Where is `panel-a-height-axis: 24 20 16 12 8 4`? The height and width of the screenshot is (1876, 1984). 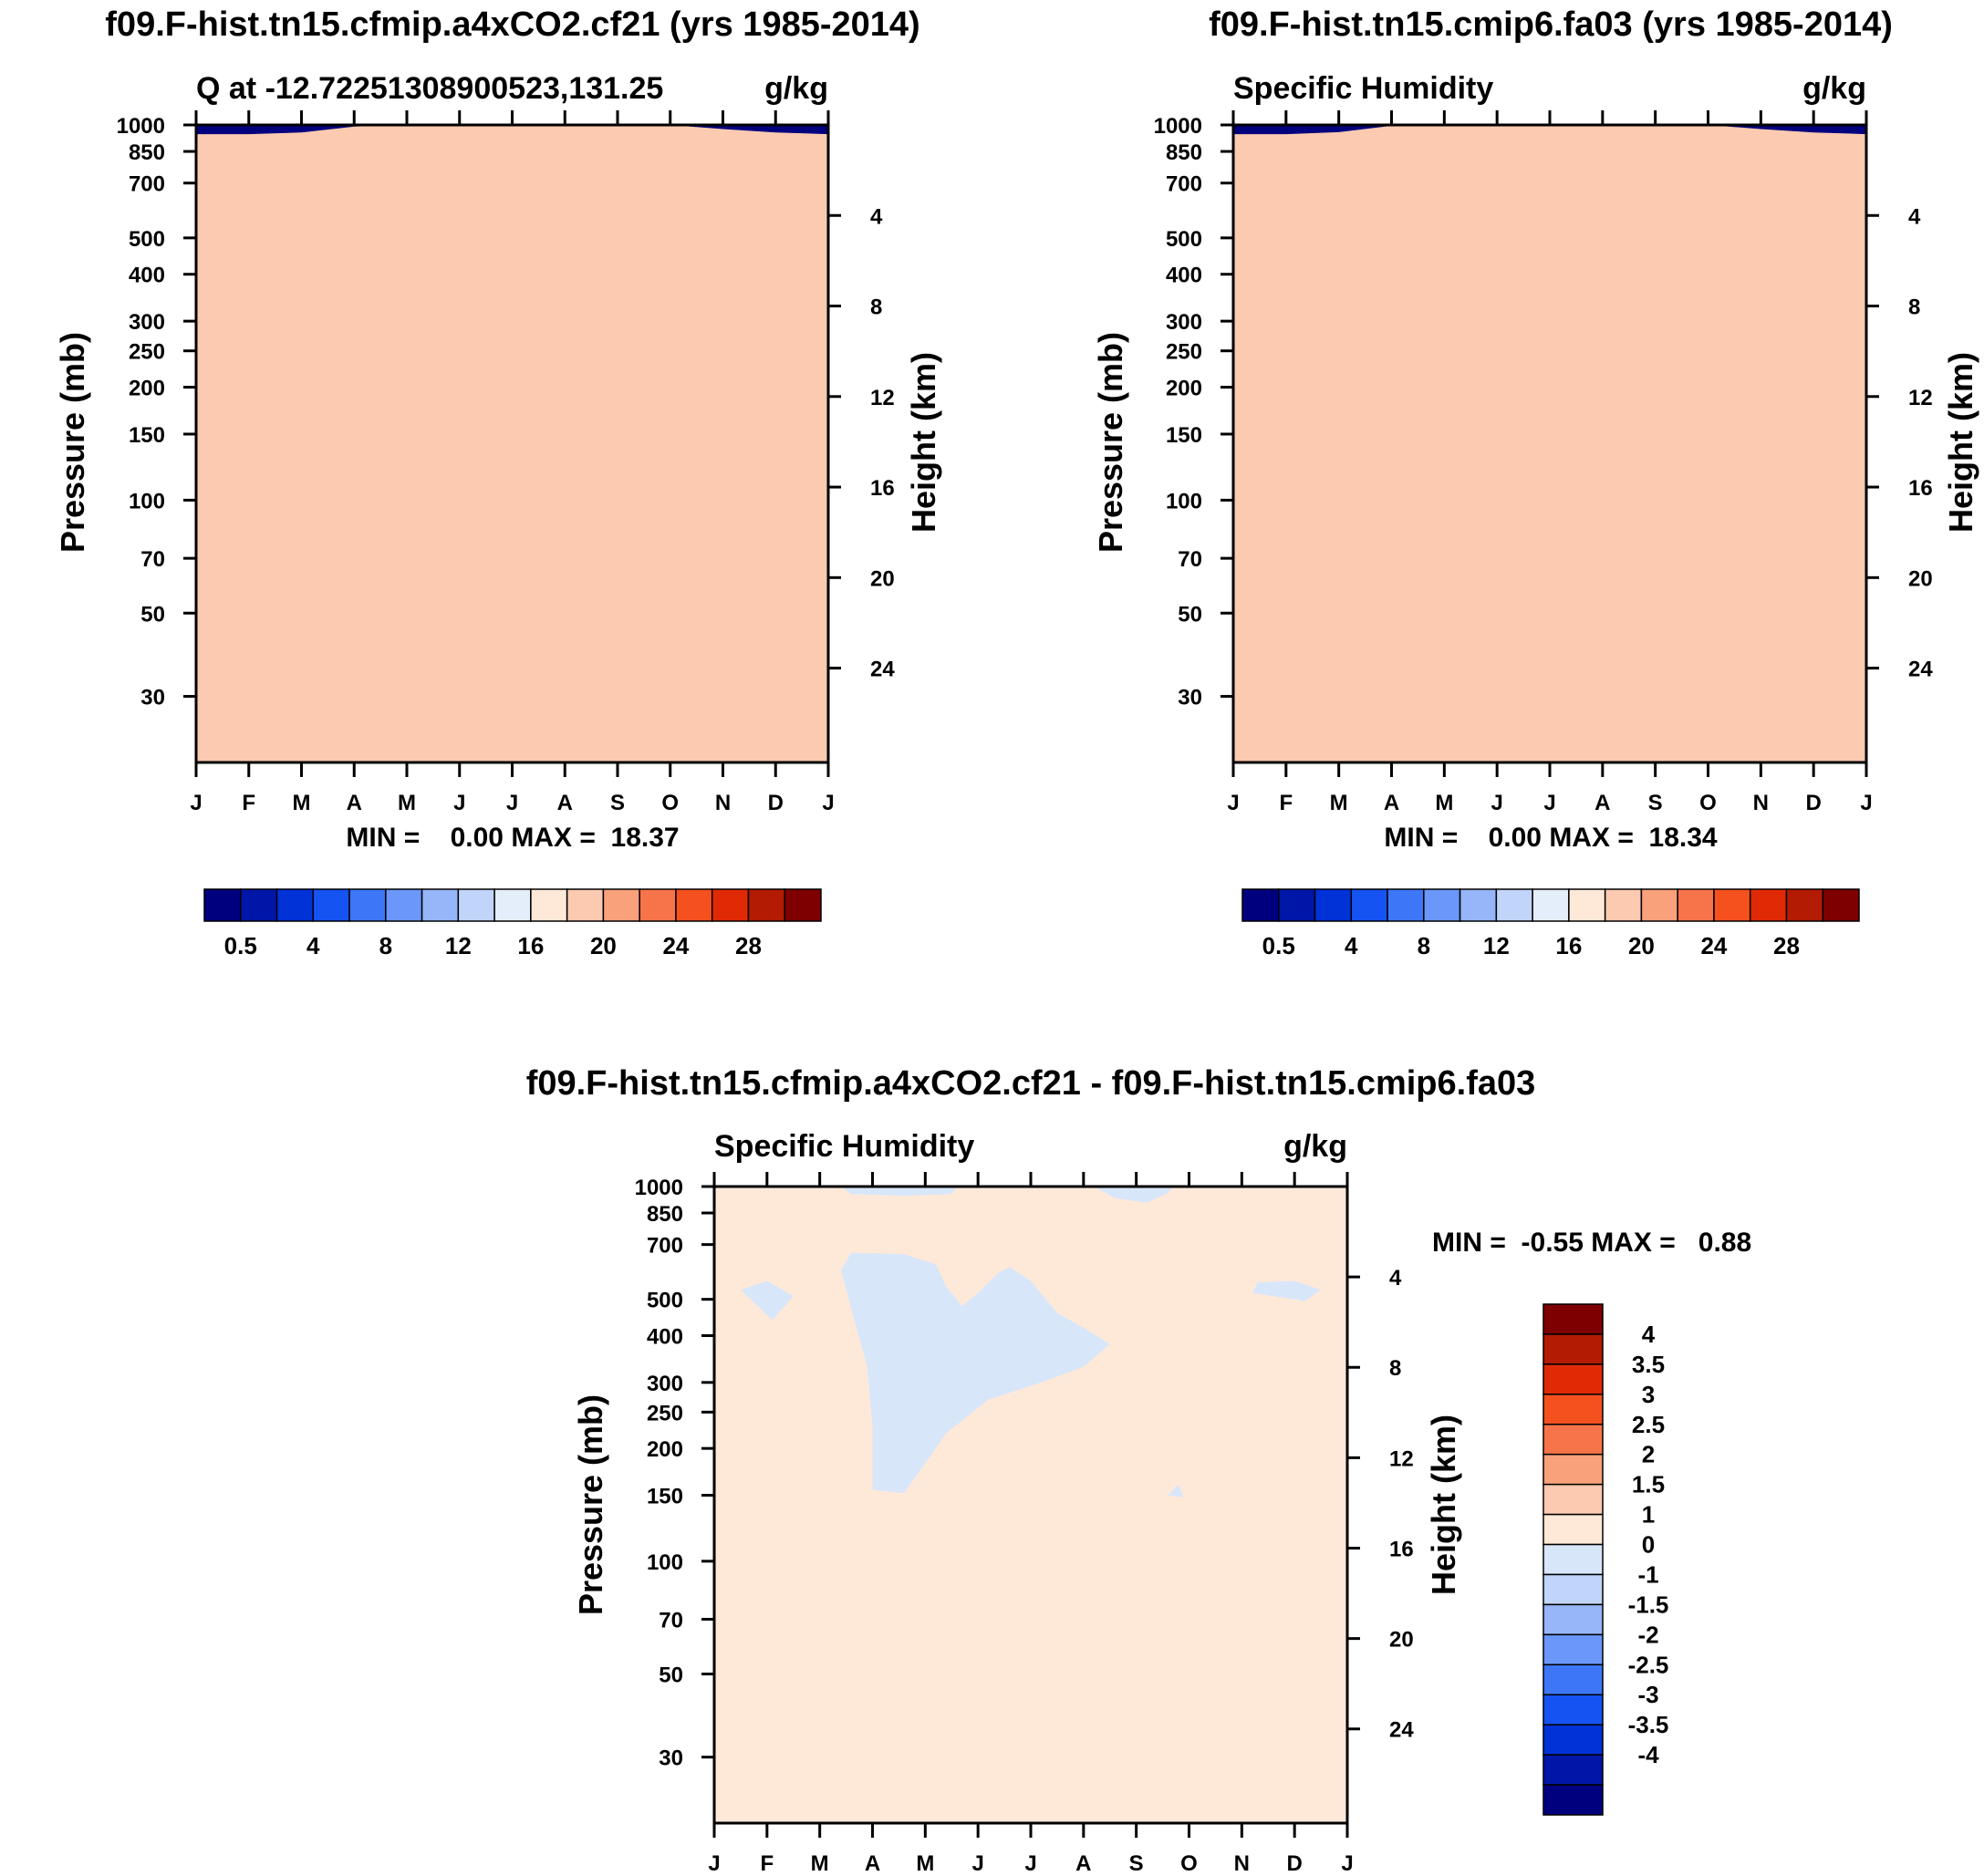
panel-a-height-axis: 24 20 16 12 8 4 is located at coordinates (861, 443).